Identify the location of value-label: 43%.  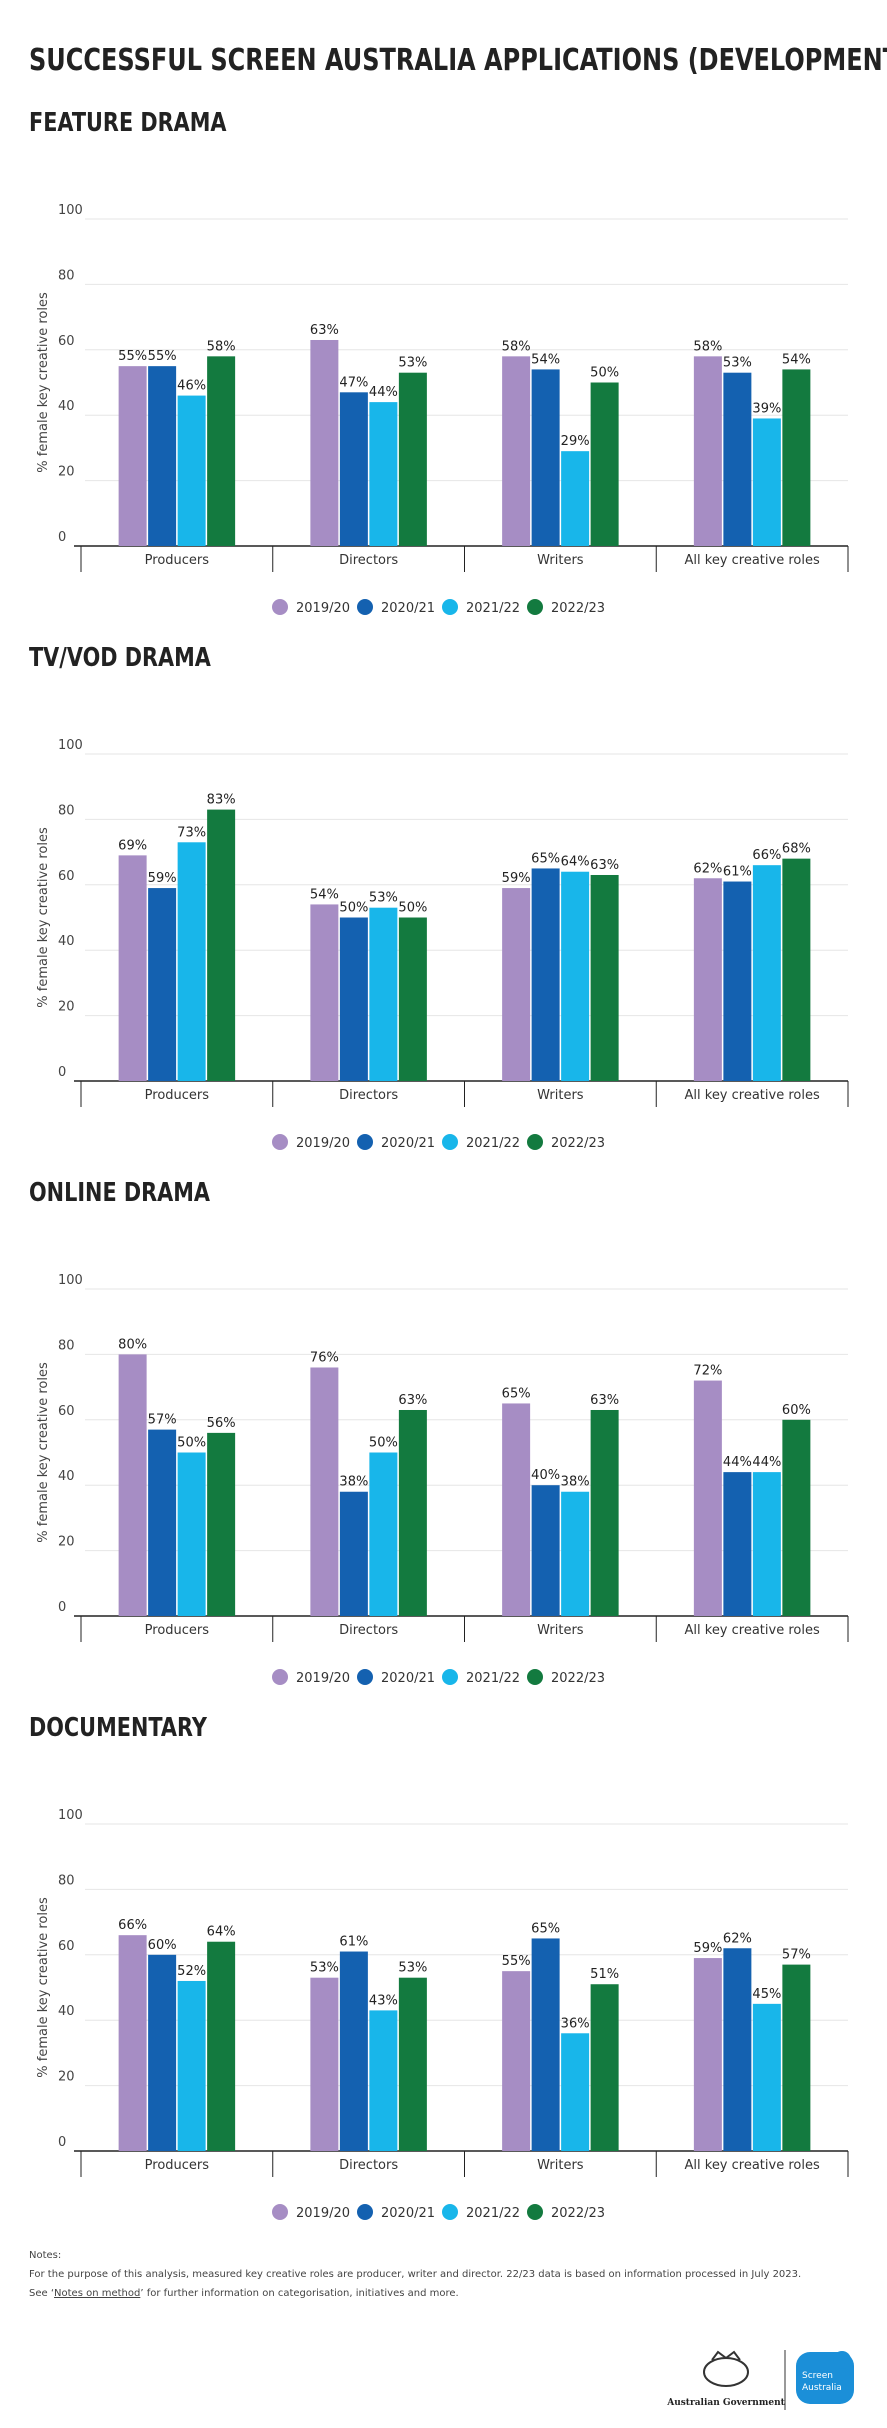
(383, 2000).